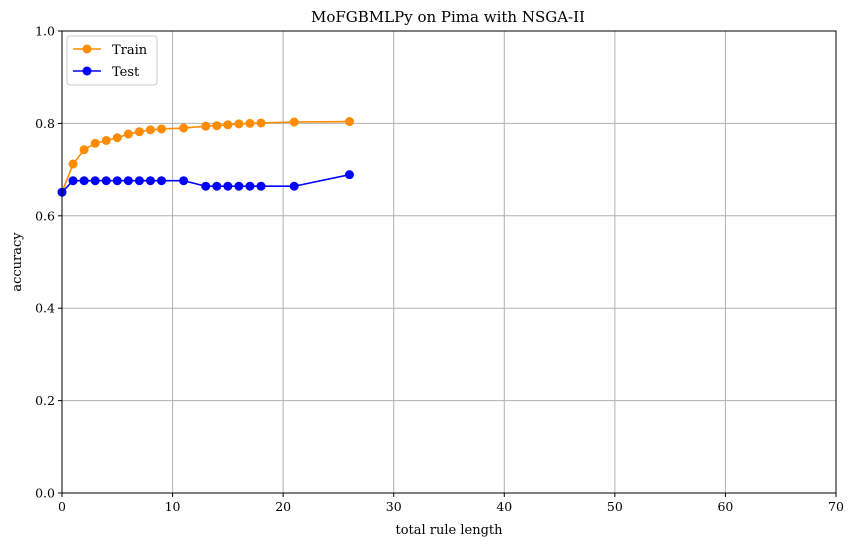  What do you see at coordinates (394, 506) in the screenshot?
I see `x-tick-label: 30` at bounding box center [394, 506].